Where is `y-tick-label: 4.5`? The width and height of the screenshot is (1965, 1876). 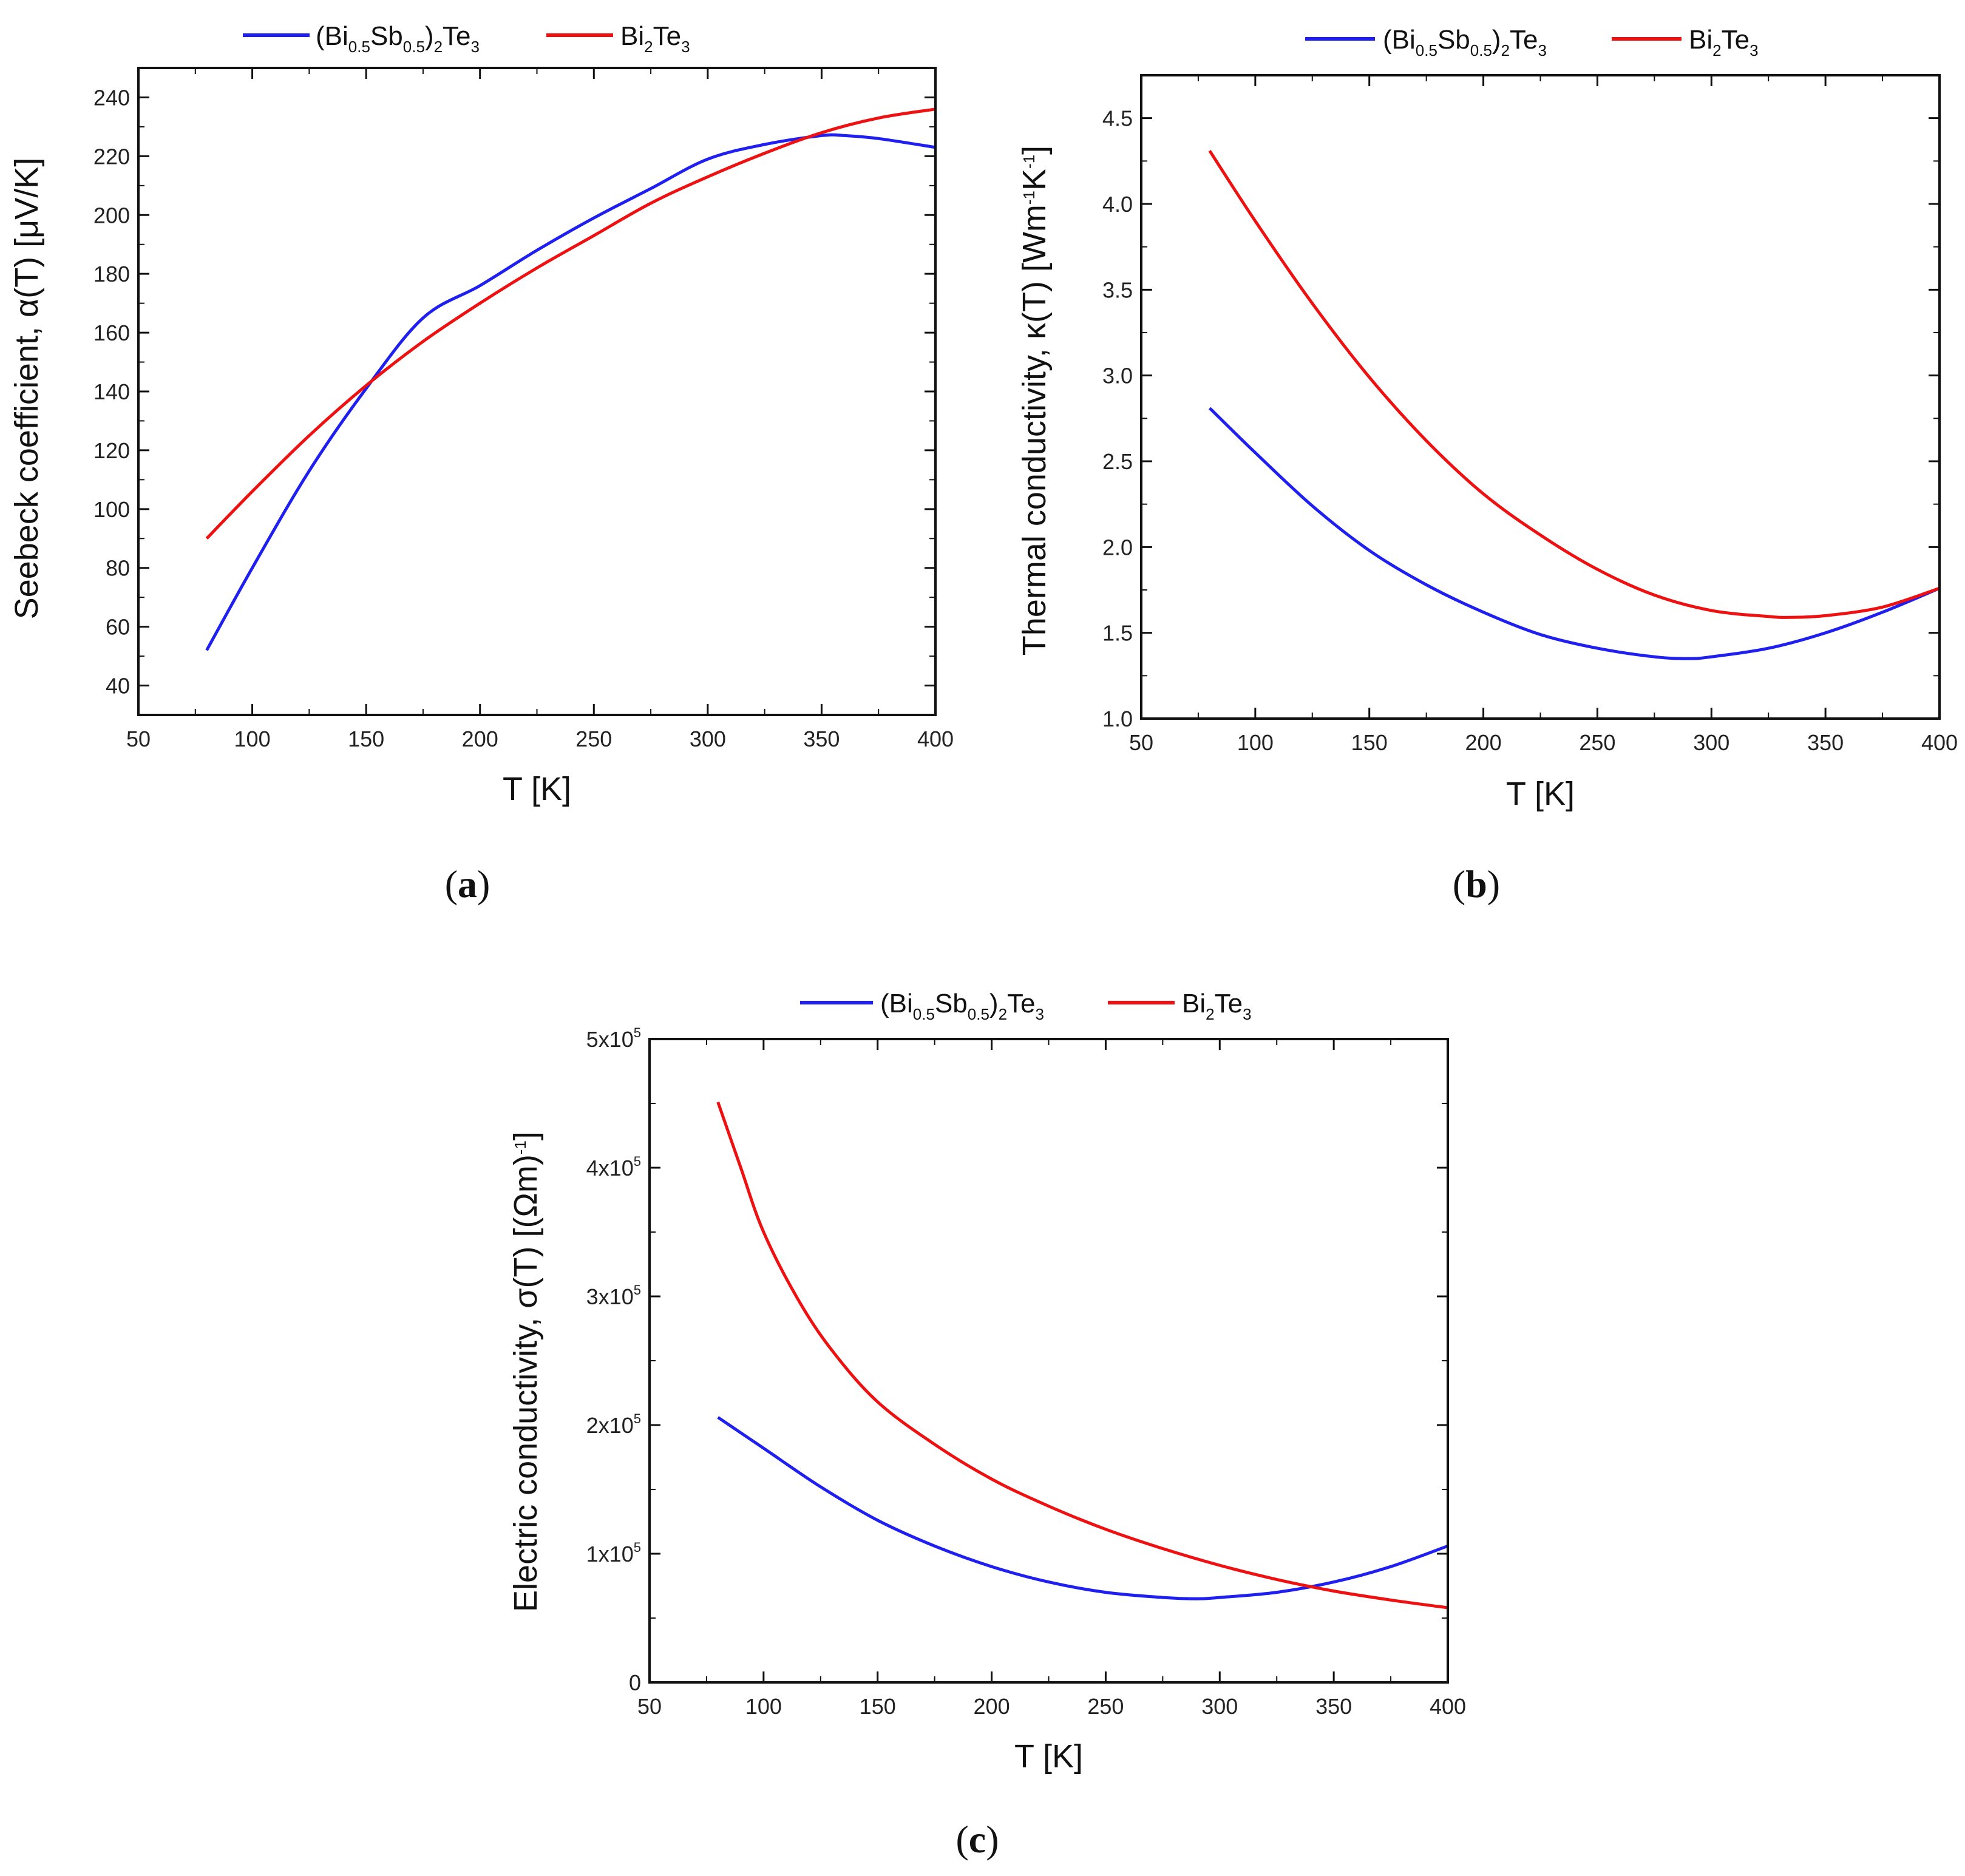 y-tick-label: 4.5 is located at coordinates (1117, 119).